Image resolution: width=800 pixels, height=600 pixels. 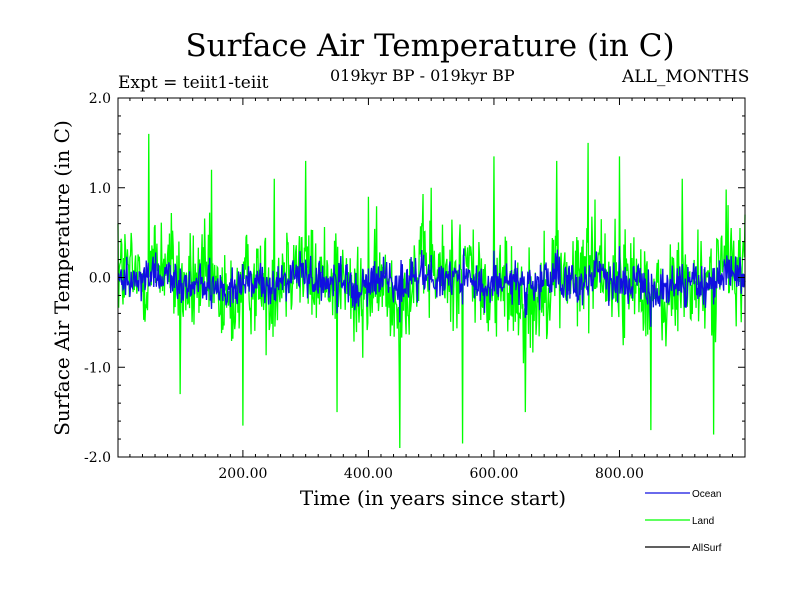 I want to click on x-tick-label: 400.00, so click(x=368, y=474).